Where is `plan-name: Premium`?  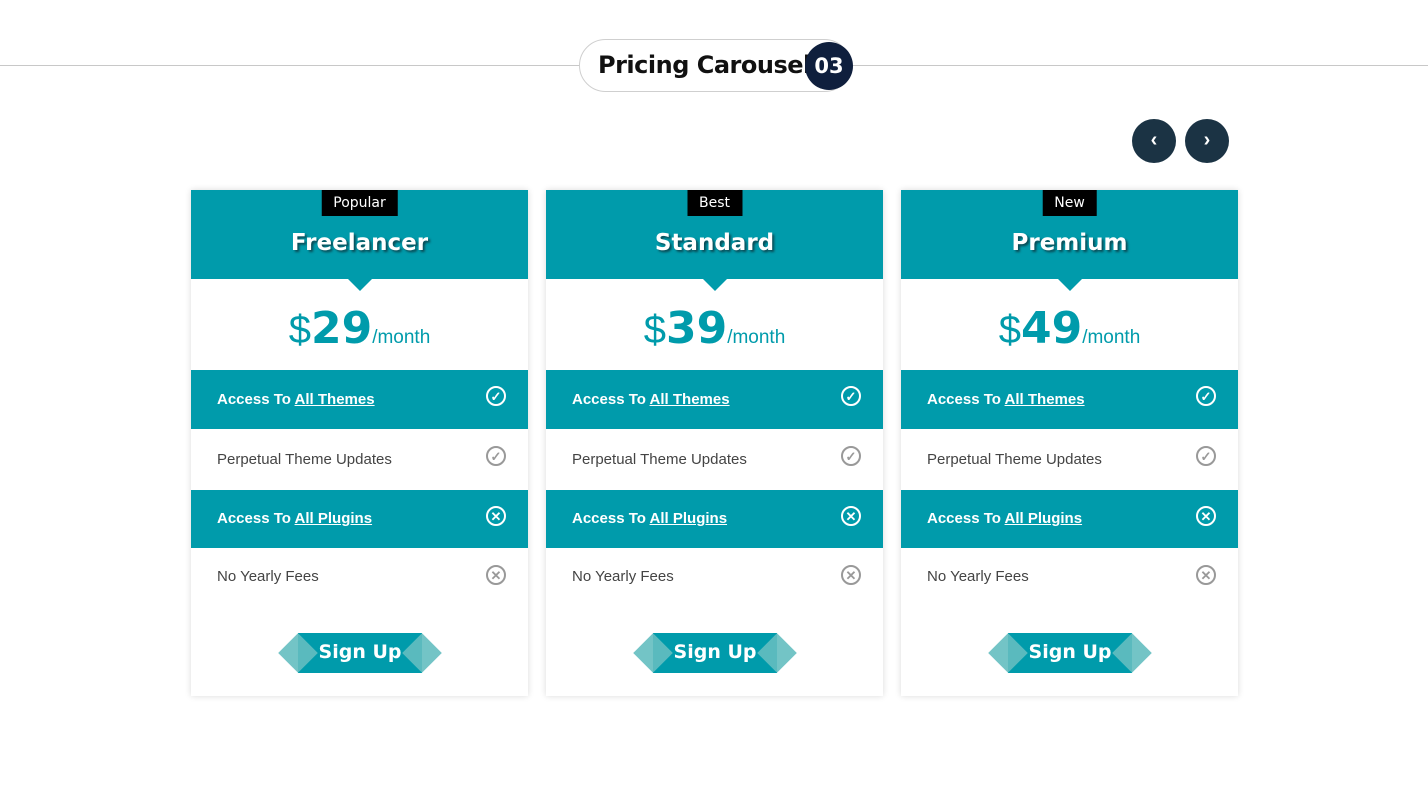
plan-name: Premium is located at coordinates (1069, 243).